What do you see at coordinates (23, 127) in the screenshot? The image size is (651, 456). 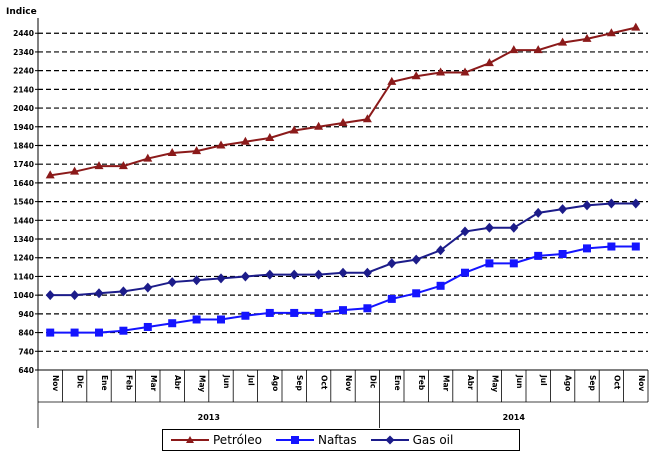 I see `y-tick-label: 1940` at bounding box center [23, 127].